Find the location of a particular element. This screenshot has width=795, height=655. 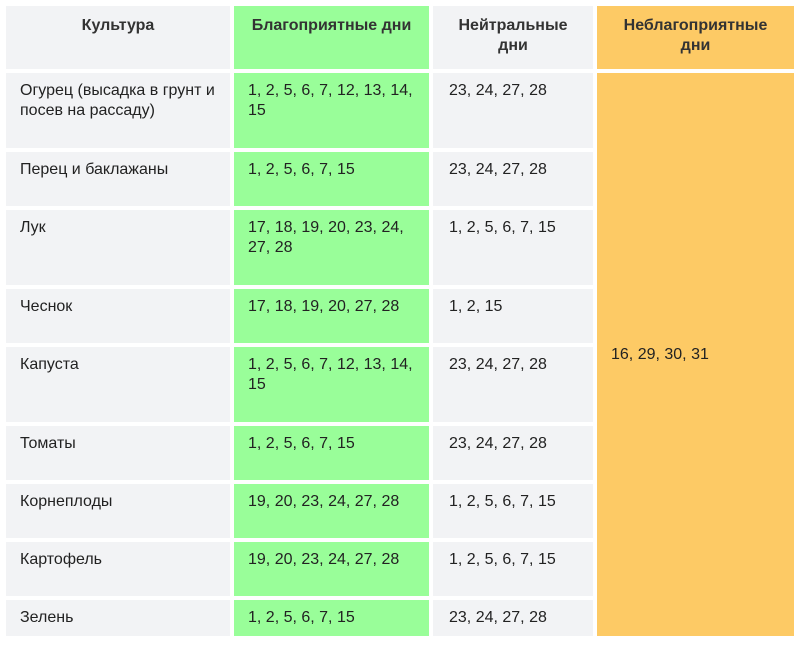

header-crop: Культура is located at coordinates (118, 37).